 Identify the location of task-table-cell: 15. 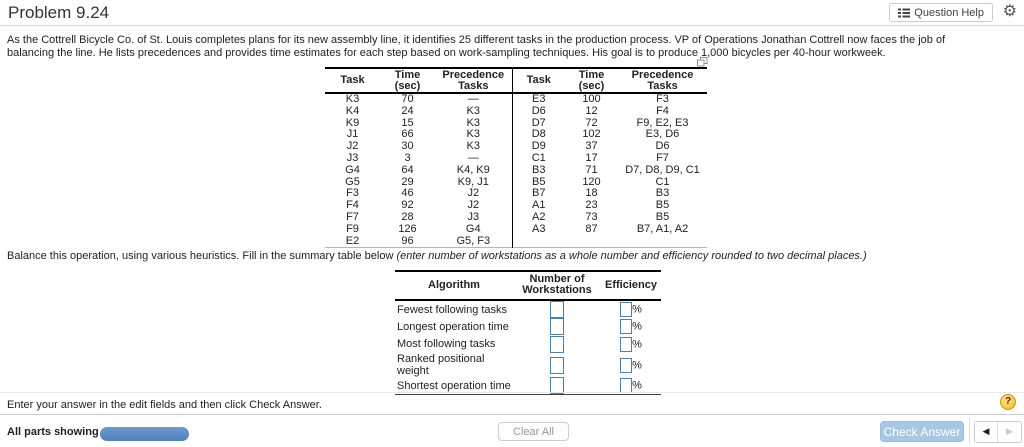
(407, 122).